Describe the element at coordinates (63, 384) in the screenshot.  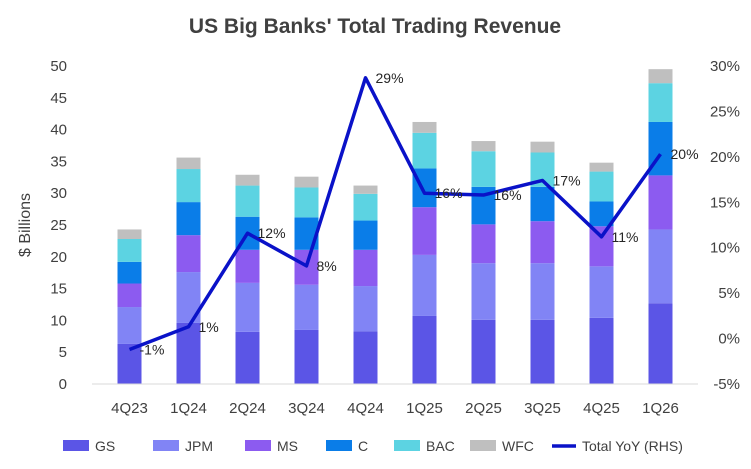
I see `left-tick-label: 0` at that location.